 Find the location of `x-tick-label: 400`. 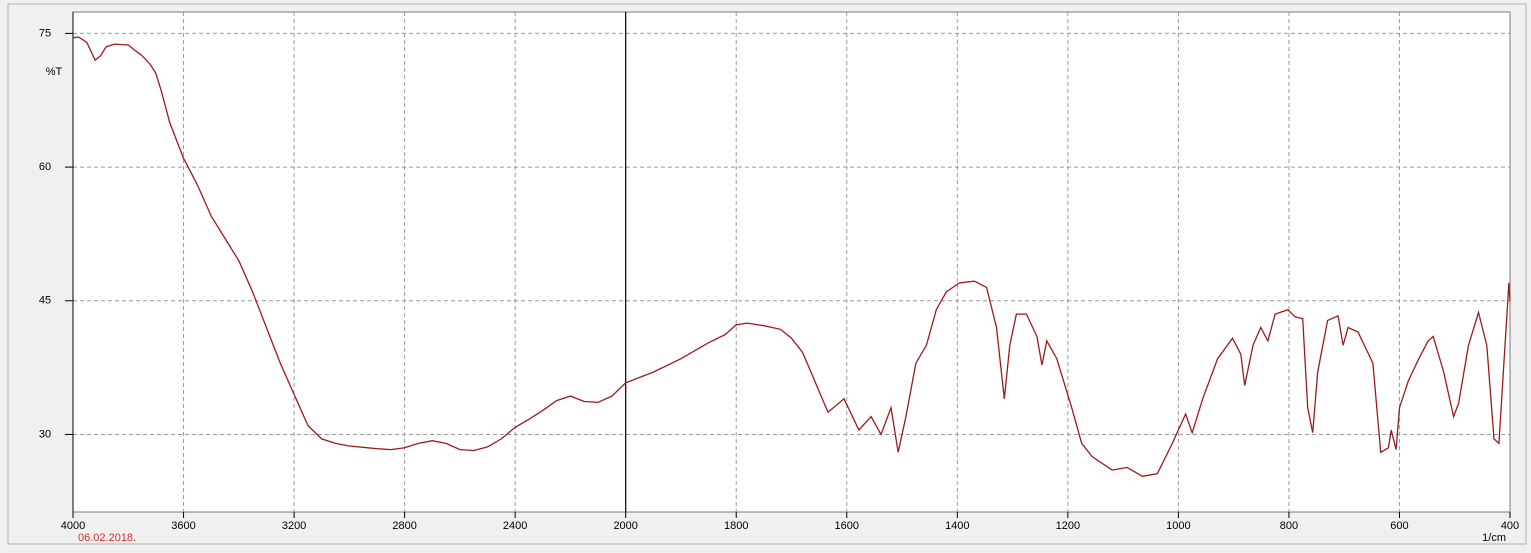

x-tick-label: 400 is located at coordinates (1510, 526).